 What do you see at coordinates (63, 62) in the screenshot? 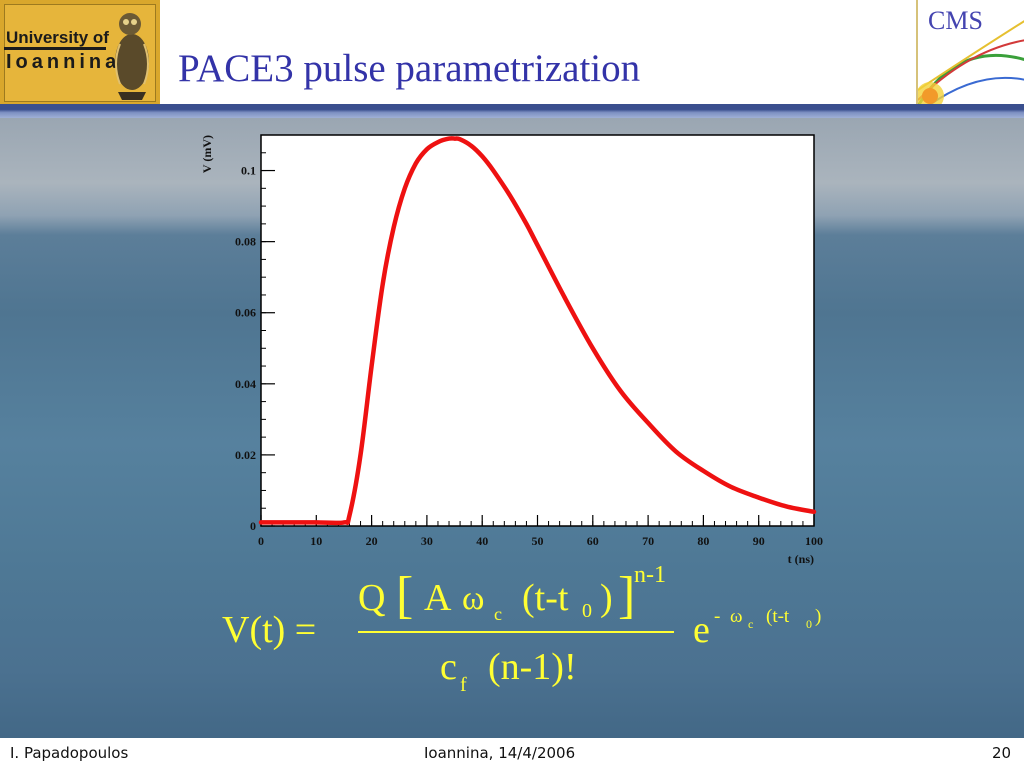
I see `logo-line2: Ioannina` at bounding box center [63, 62].